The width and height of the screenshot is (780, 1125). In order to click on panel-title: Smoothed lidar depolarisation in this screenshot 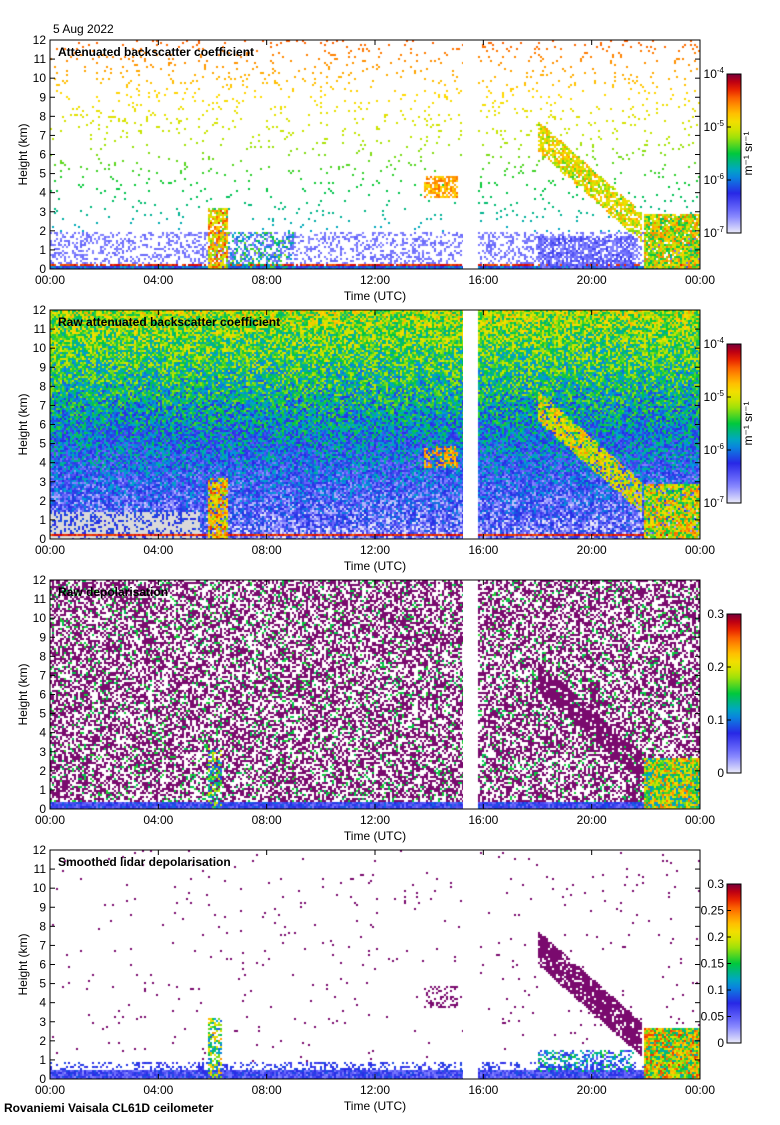, I will do `click(144, 862)`.